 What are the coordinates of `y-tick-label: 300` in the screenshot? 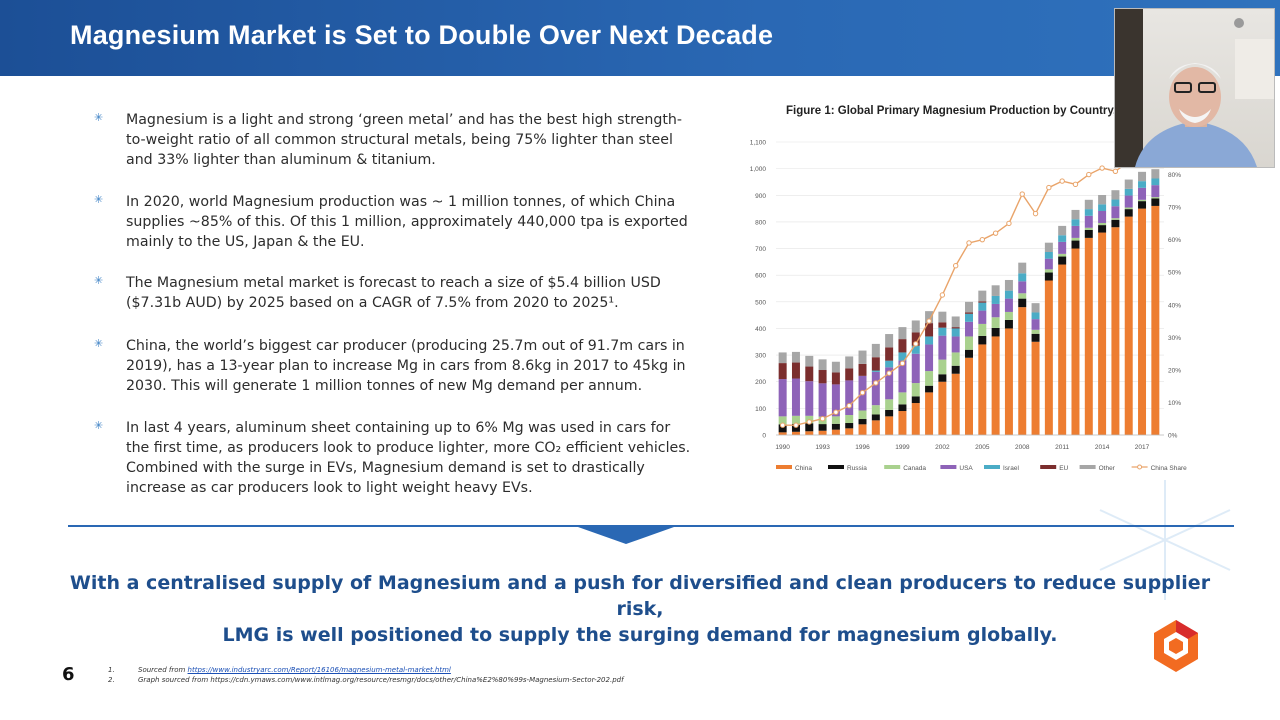 It's located at (760, 356).